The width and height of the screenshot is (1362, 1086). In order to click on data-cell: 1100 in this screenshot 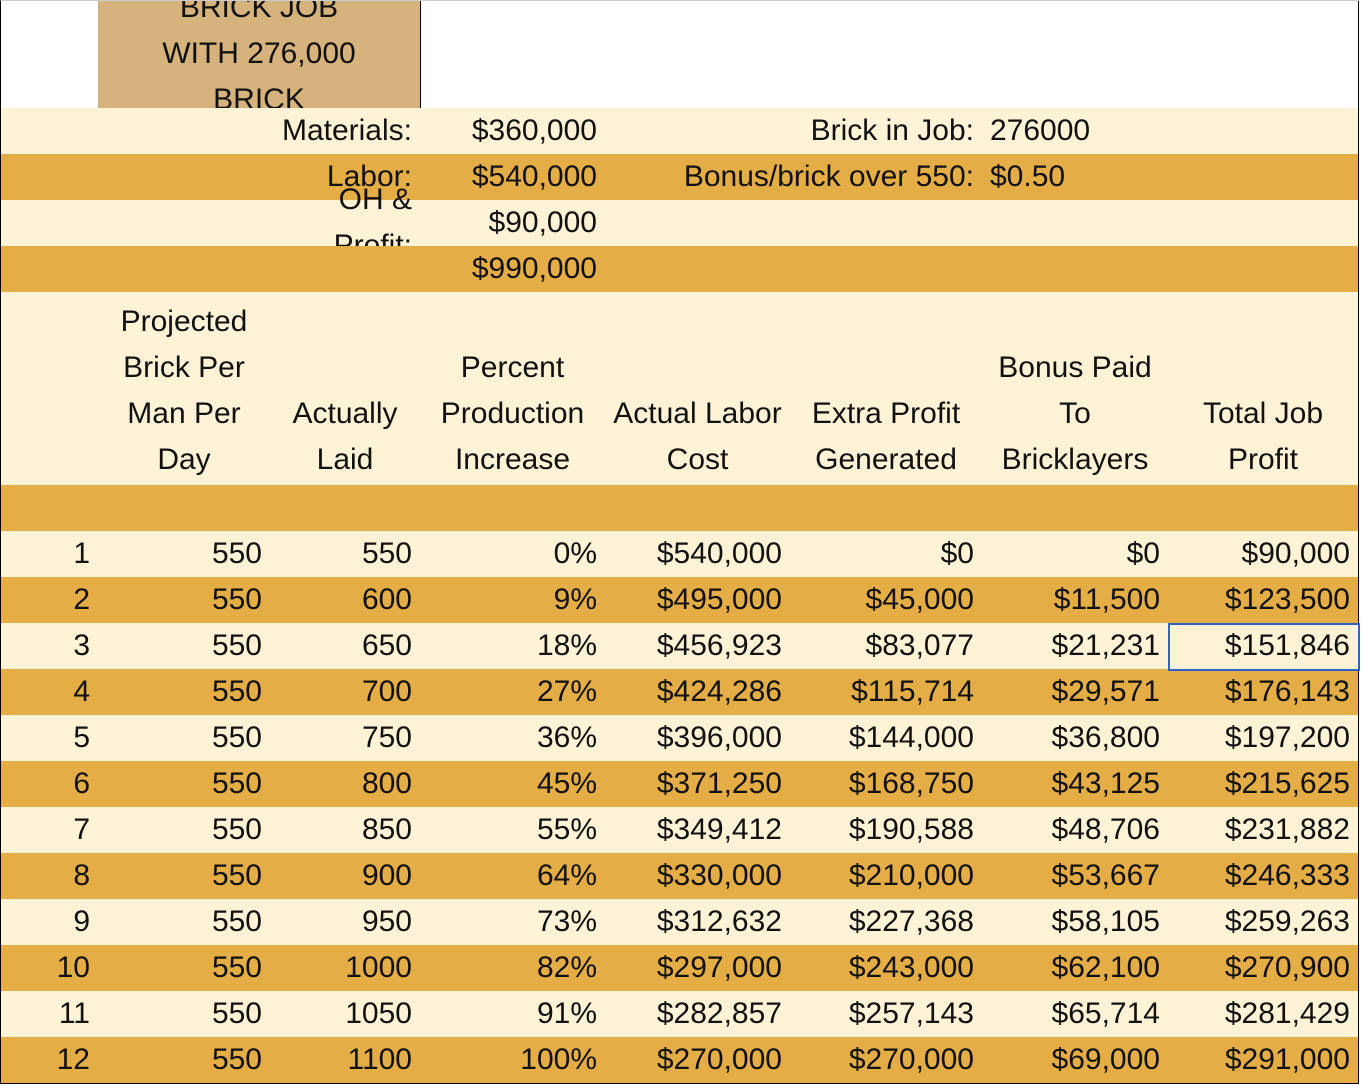, I will do `click(345, 1060)`.